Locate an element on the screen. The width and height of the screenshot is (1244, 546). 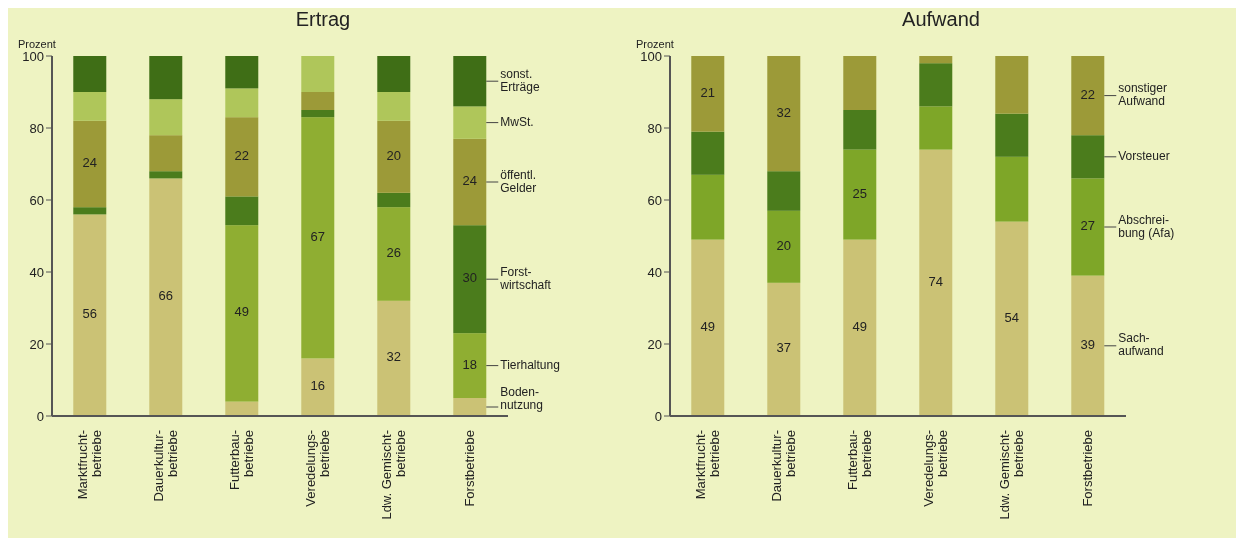
series-label: sonst. Erträge is located at coordinates (520, 80).